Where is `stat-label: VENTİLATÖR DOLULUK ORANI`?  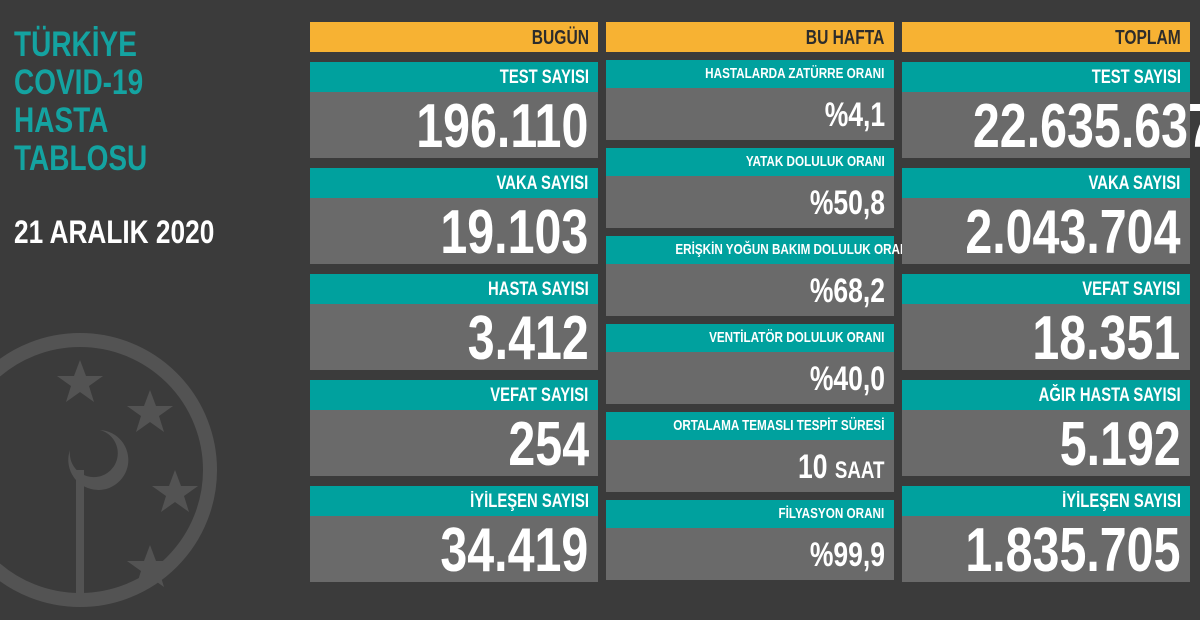
stat-label: VENTİLATÖR DOLULUK ORANI is located at coordinates (750, 338).